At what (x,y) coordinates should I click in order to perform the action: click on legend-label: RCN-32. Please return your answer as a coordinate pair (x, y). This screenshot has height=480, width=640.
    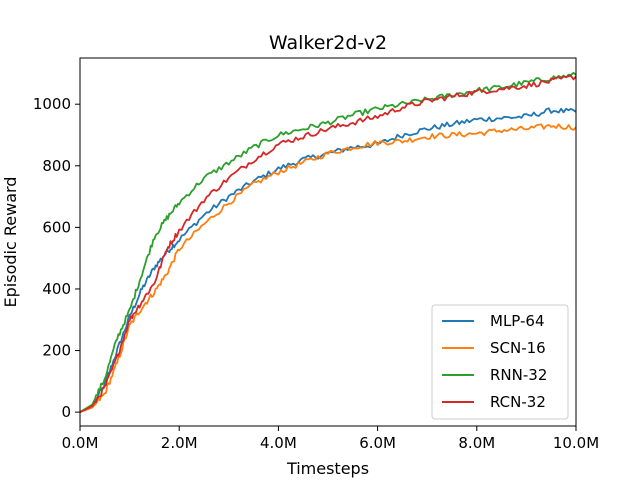
    Looking at the image, I should click on (518, 402).